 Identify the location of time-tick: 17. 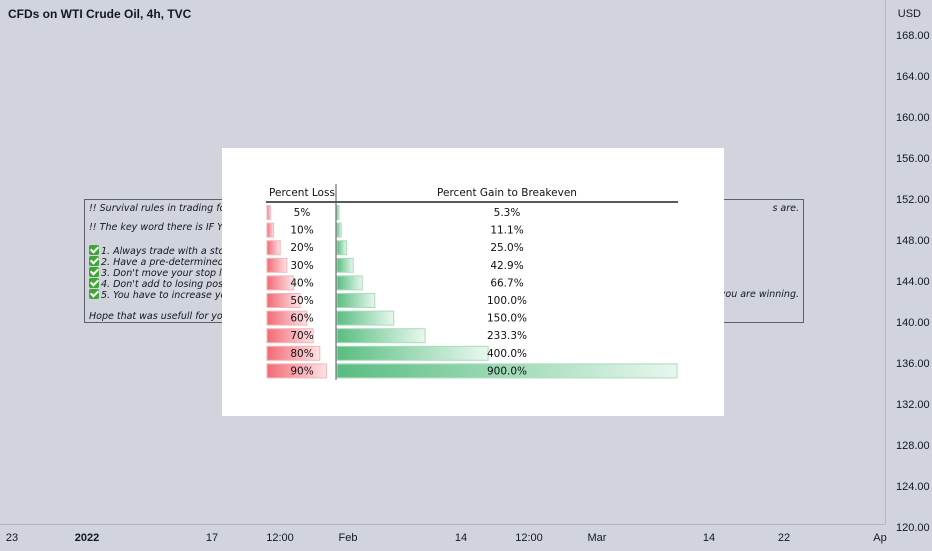
(212, 538).